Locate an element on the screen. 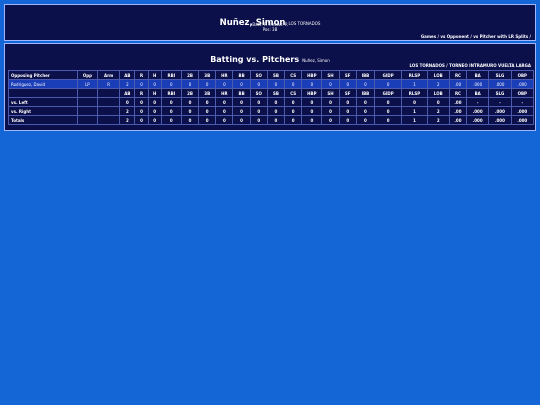 Image resolution: width=540 pixels, height=405 pixels. column-header-ibb: IBB is located at coordinates (365, 75).